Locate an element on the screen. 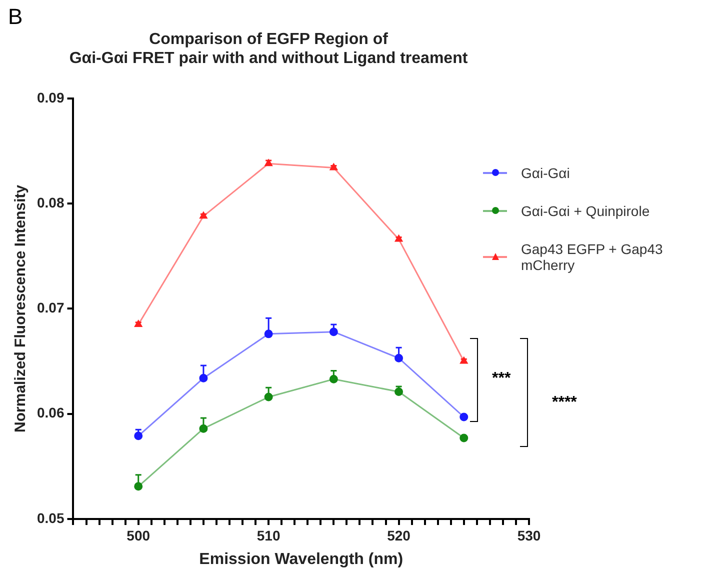 This screenshot has width=721, height=573. y-tick-label: 0.06 is located at coordinates (50, 412).